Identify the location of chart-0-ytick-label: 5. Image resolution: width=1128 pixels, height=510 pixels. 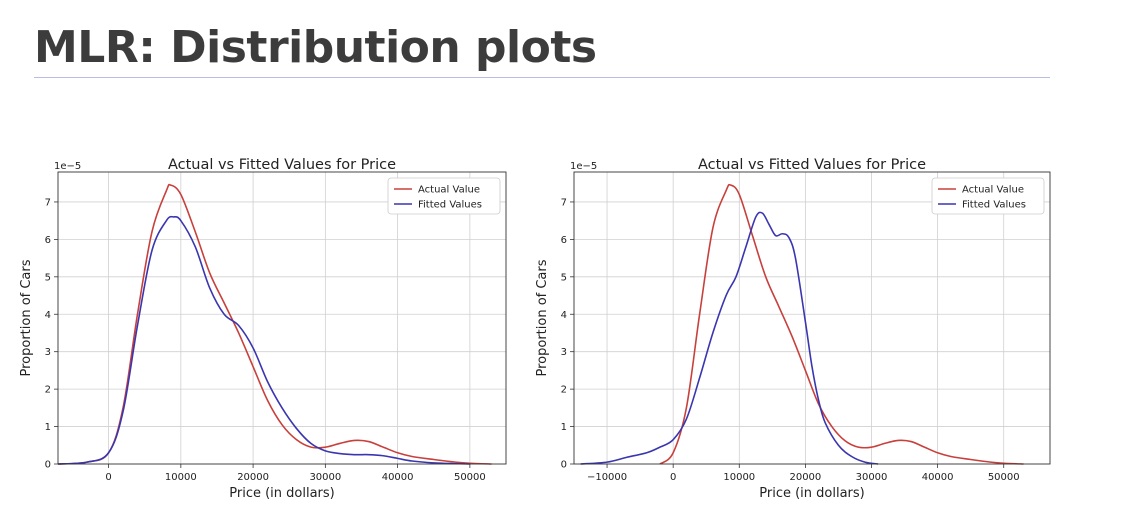
(48, 277).